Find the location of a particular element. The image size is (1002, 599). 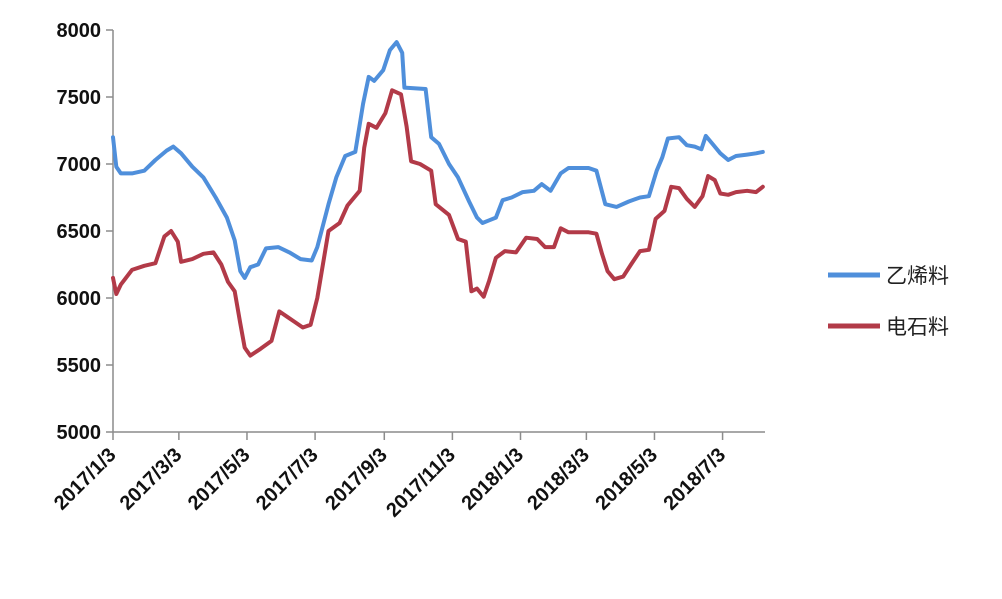

y-tick-label: 7500 is located at coordinates (79, 98).